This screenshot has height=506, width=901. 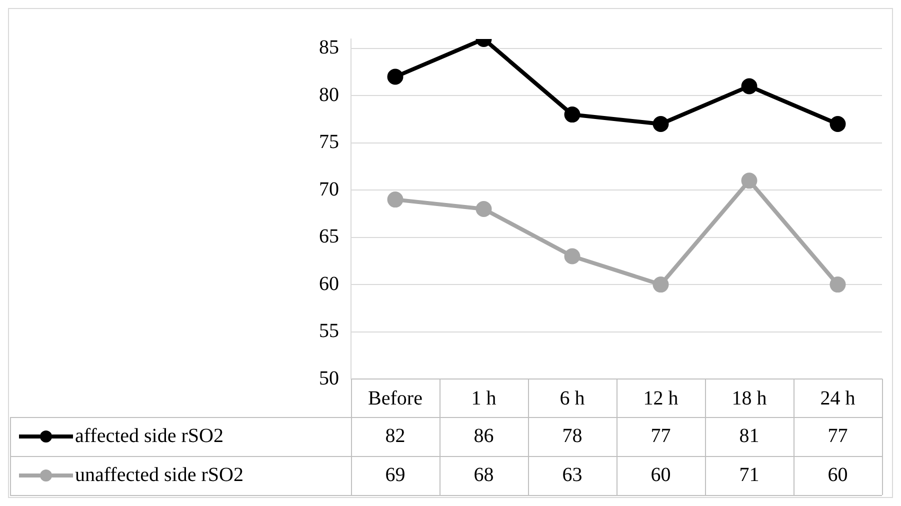 What do you see at coordinates (572, 398) in the screenshot?
I see `x-tick-label: 6 h` at bounding box center [572, 398].